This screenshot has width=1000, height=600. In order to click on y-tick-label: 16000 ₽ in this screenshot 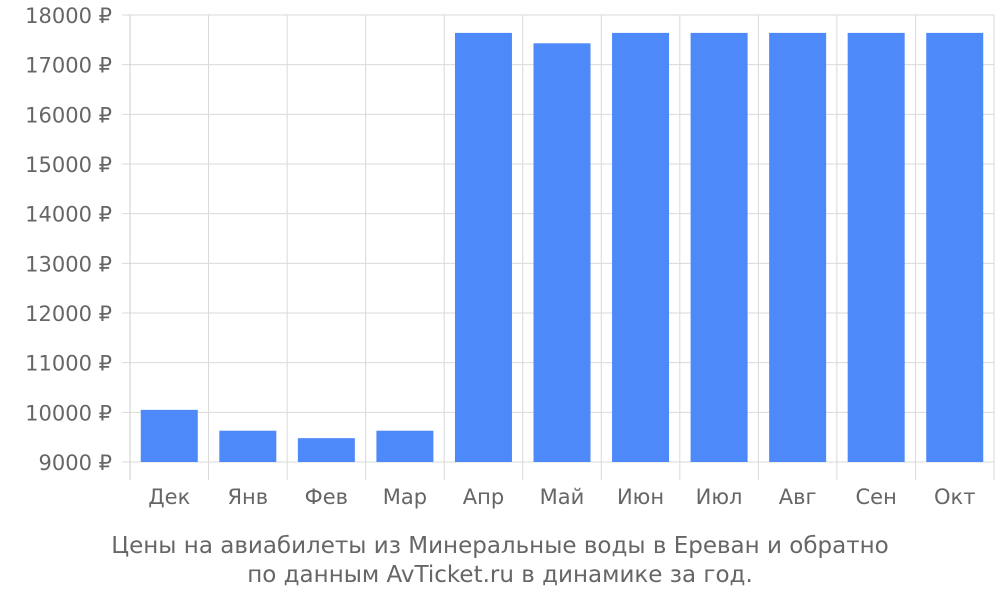, I will do `click(68, 115)`.